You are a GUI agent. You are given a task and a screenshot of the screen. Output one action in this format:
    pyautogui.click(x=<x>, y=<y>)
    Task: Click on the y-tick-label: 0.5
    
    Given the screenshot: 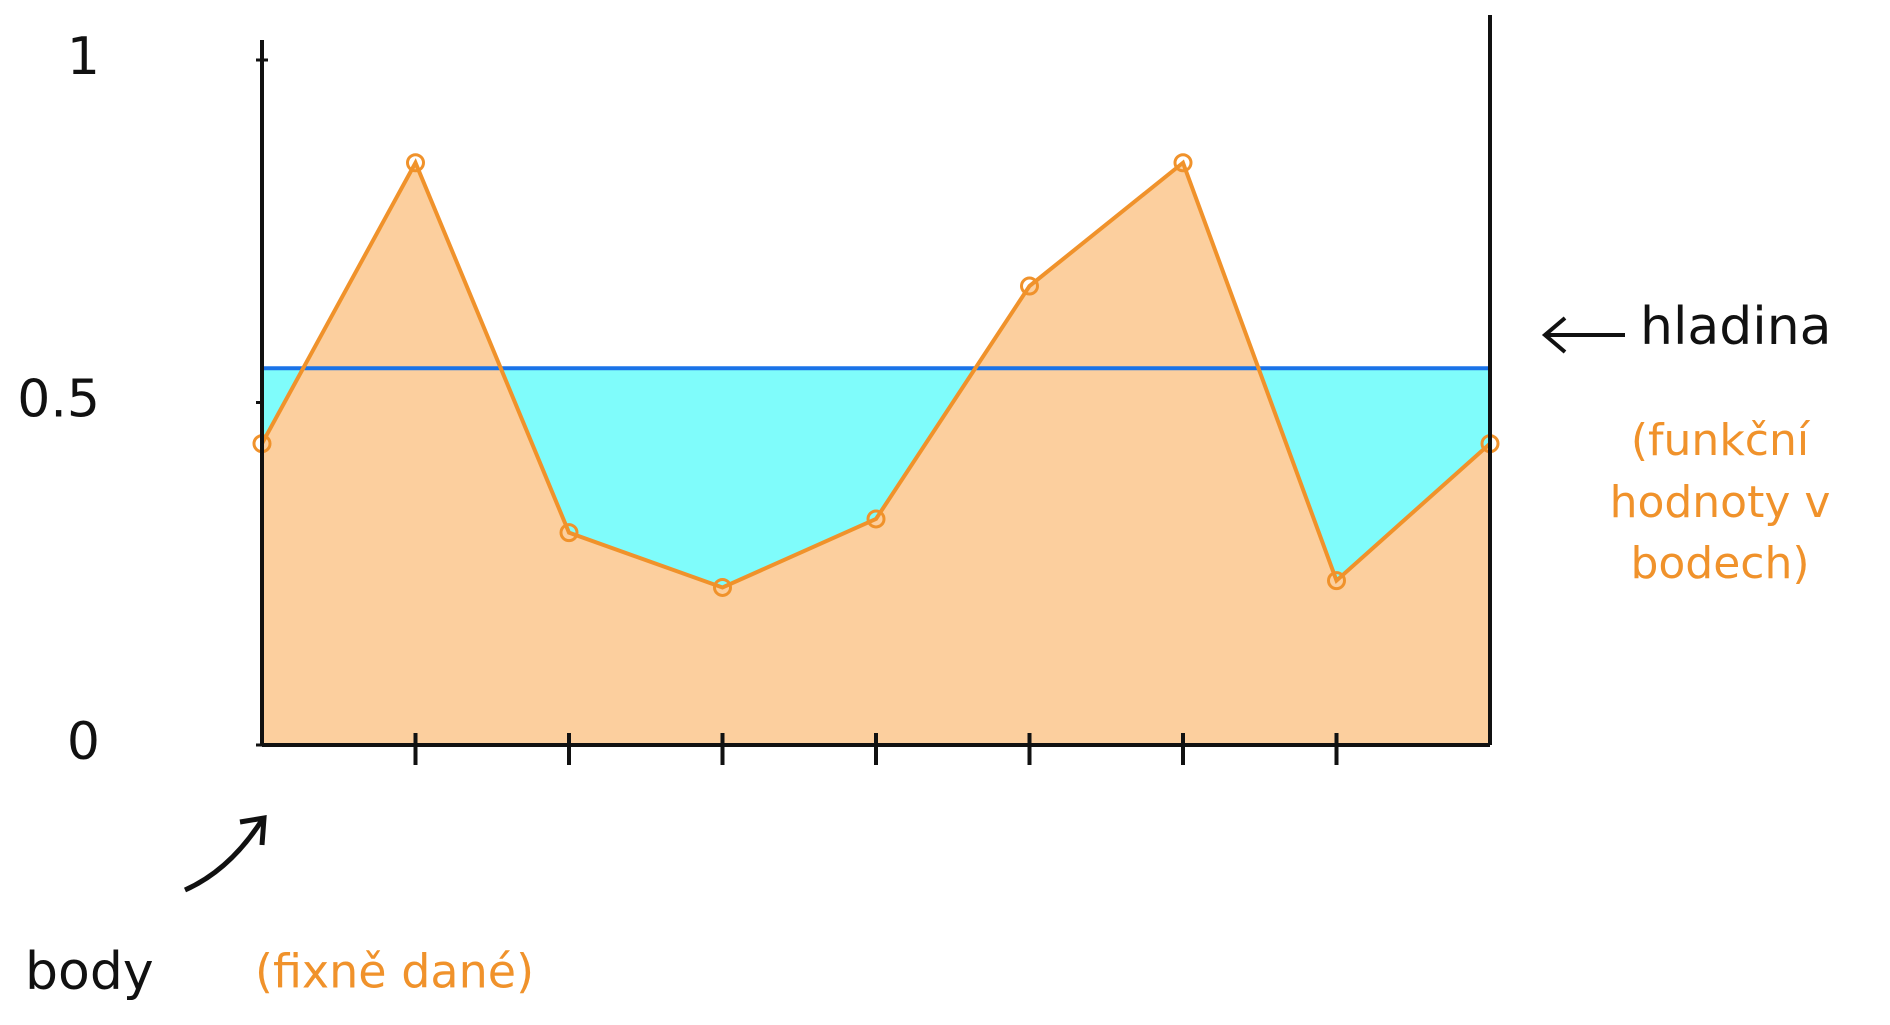 What is the action you would take?
    pyautogui.click(x=58, y=400)
    